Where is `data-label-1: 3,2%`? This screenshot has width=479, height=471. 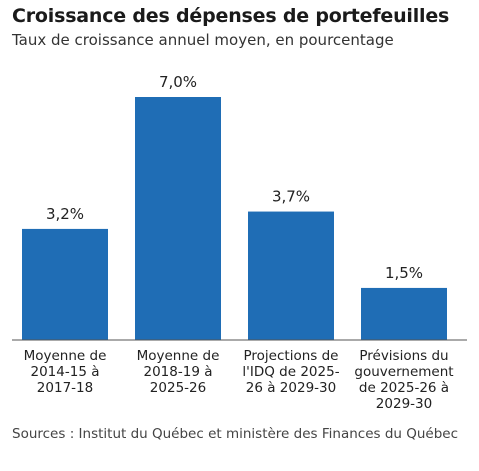
data-label-1: 3,2% is located at coordinates (65, 214).